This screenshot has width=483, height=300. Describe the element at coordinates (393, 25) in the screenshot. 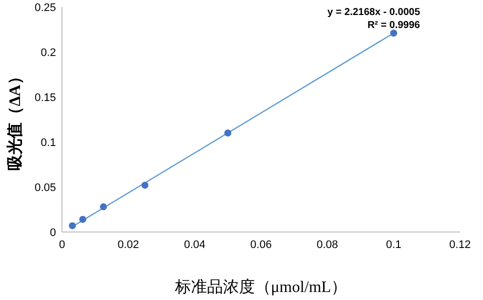

I see `annotation: R² = 0.9996` at that location.